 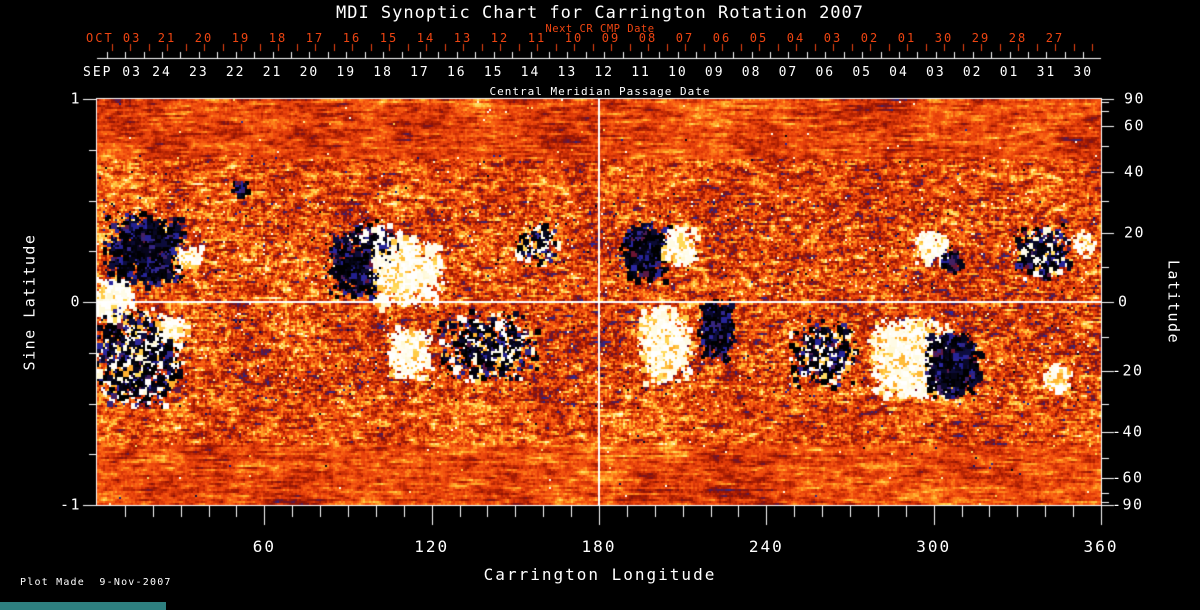 What do you see at coordinates (1135, 171) in the screenshot?
I see `latitude-tick-label: 40` at bounding box center [1135, 171].